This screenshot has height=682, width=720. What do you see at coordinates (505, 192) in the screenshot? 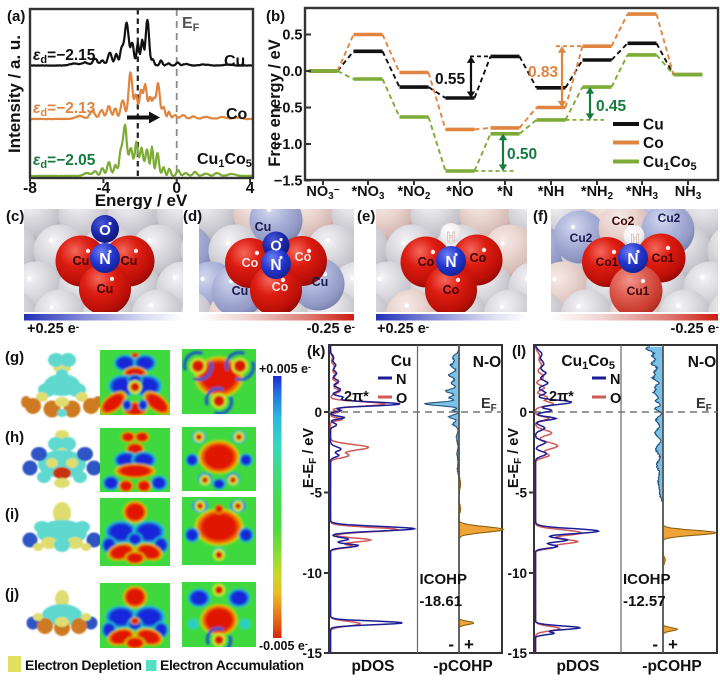
I see `svg-text: *N` at bounding box center [505, 192].